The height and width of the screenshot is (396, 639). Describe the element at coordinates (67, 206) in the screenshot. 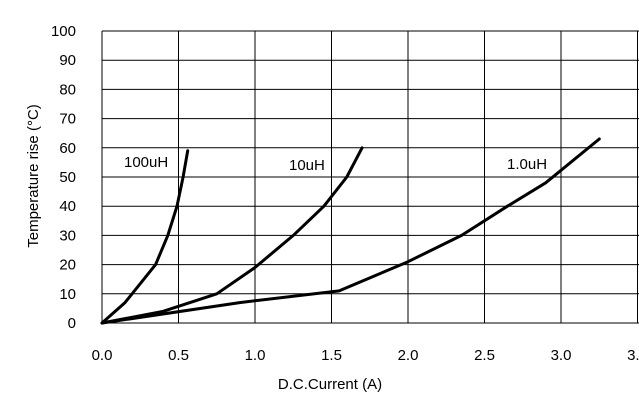

I see `y-tick-label-40: 40` at that location.